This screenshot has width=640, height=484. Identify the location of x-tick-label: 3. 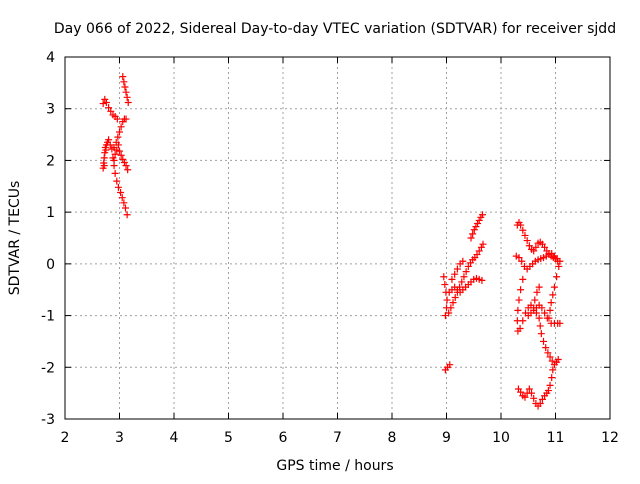
(119, 438).